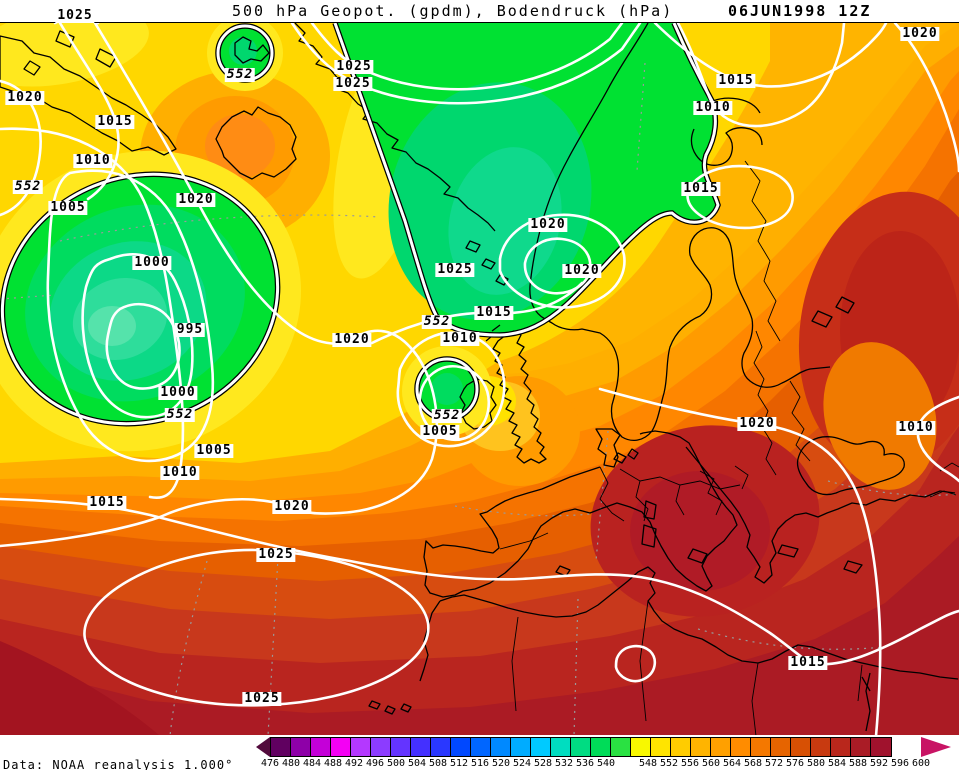 The width and height of the screenshot is (959, 770). Describe the element at coordinates (543, 763) in the screenshot. I see `colorbar-tick-label: 528` at that location.